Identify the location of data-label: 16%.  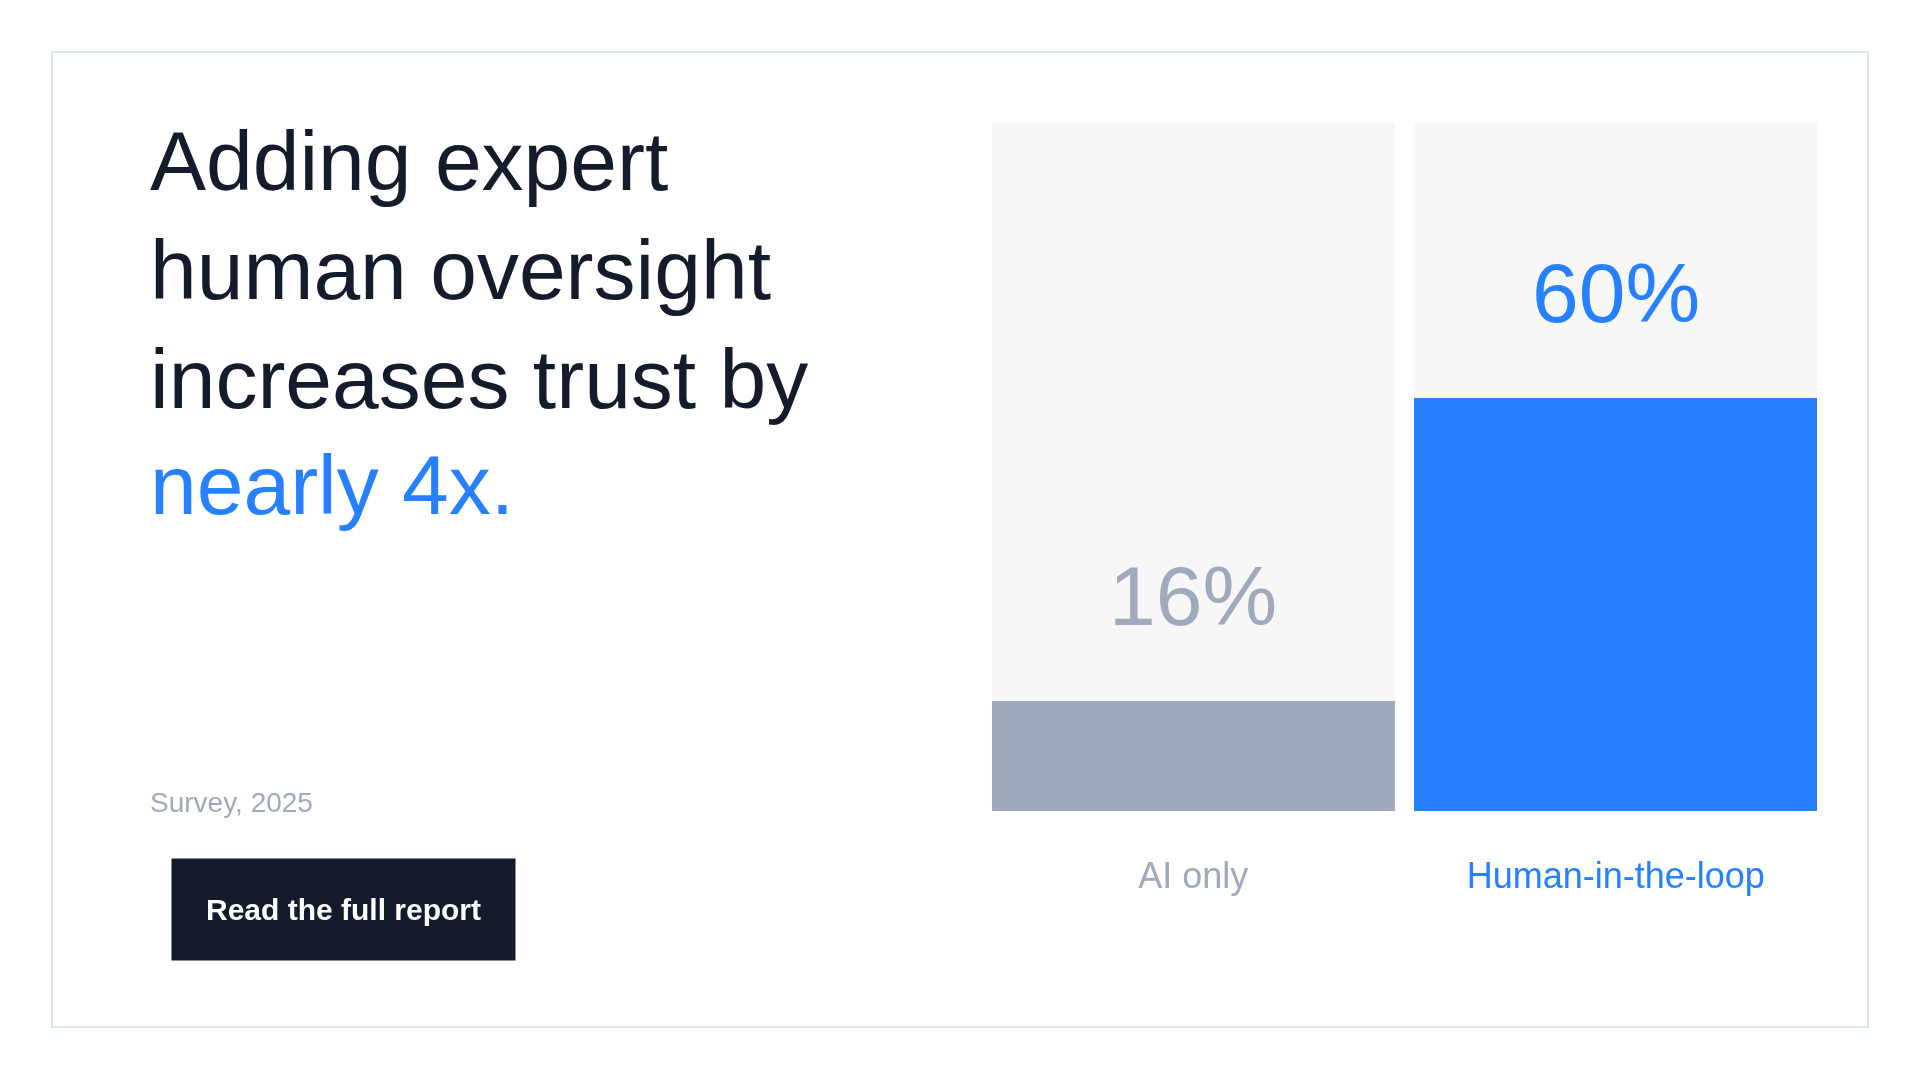
(1193, 596).